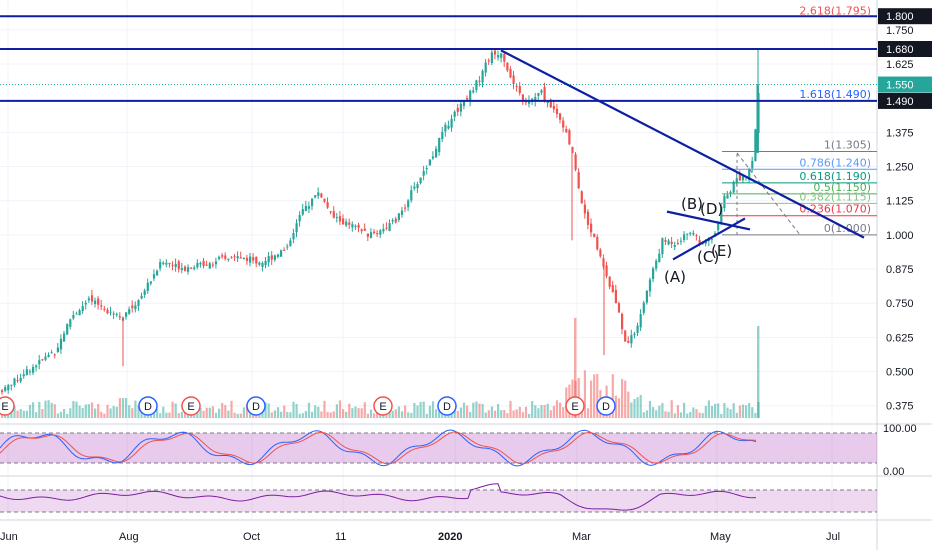 The height and width of the screenshot is (550, 932). What do you see at coordinates (900, 338) in the screenshot?
I see `price-tick-label: 0.625` at bounding box center [900, 338].